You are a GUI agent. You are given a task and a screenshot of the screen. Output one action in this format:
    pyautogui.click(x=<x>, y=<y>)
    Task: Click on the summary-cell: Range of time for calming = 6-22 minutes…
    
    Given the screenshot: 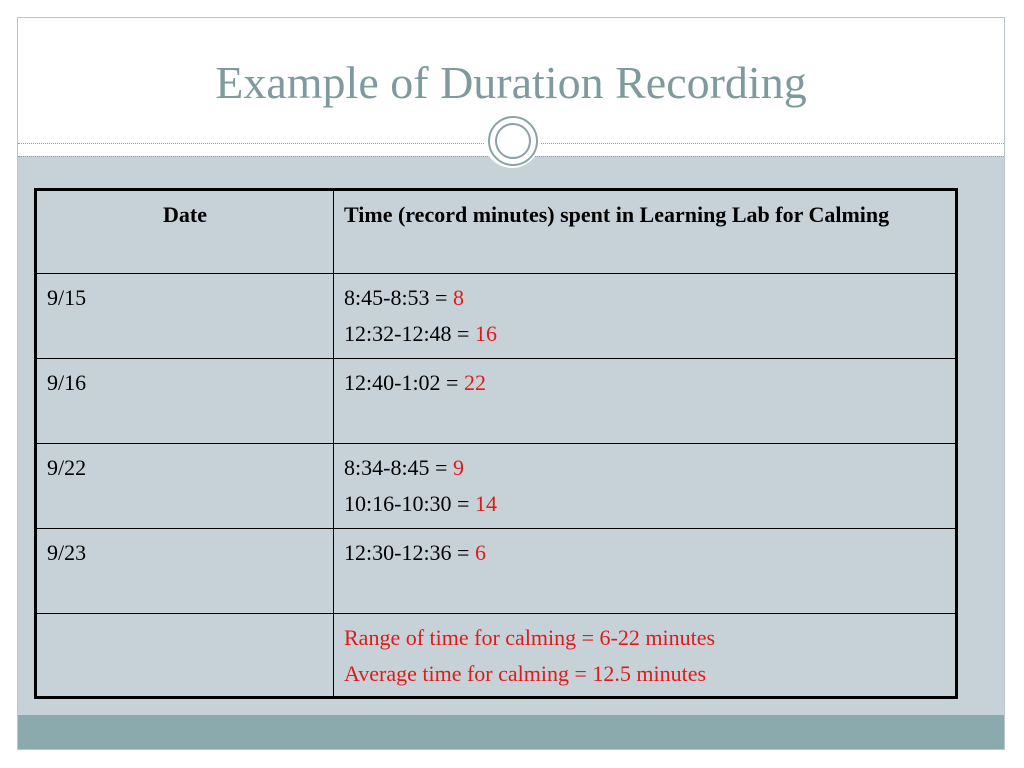 What is the action you would take?
    pyautogui.click(x=645, y=655)
    